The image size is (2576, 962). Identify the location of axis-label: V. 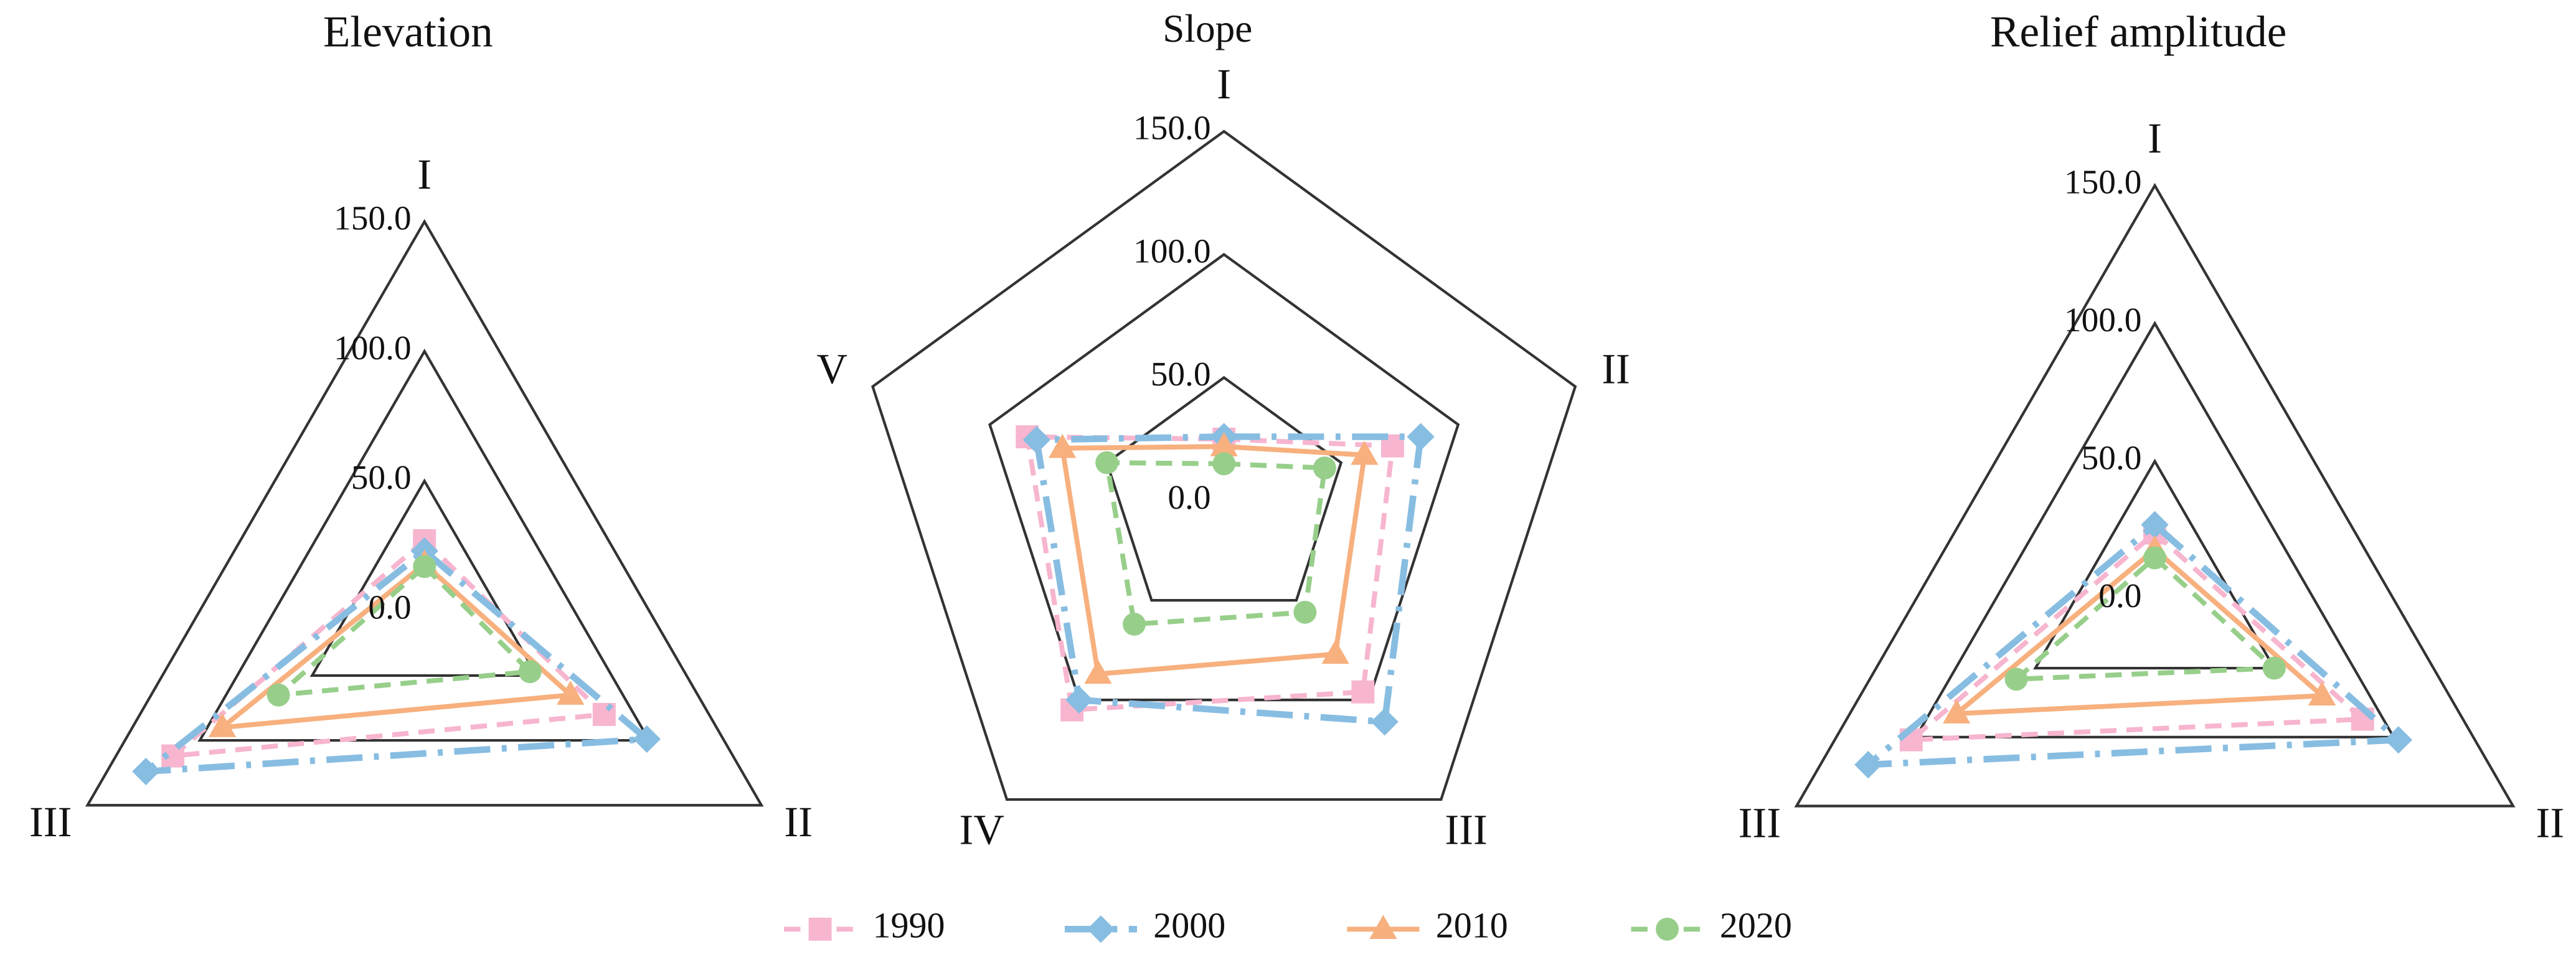
(832, 368).